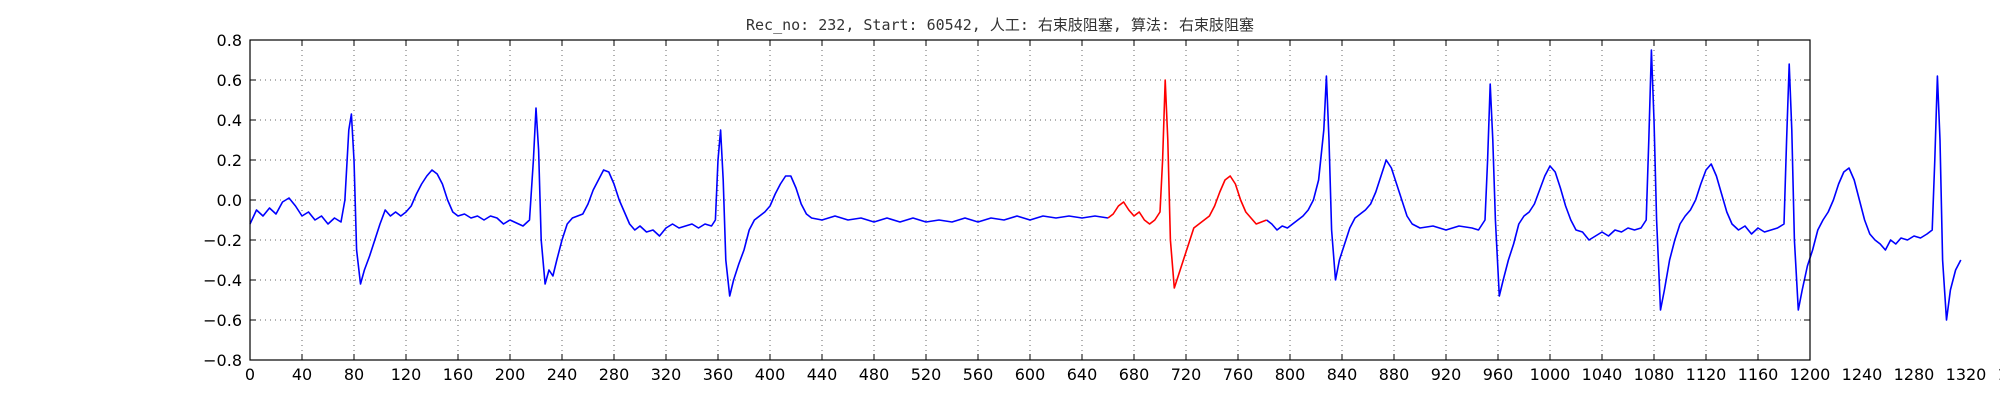 This screenshot has width=2000, height=400. Describe the element at coordinates (510, 374) in the screenshot. I see `x-tick-label: 200` at that location.